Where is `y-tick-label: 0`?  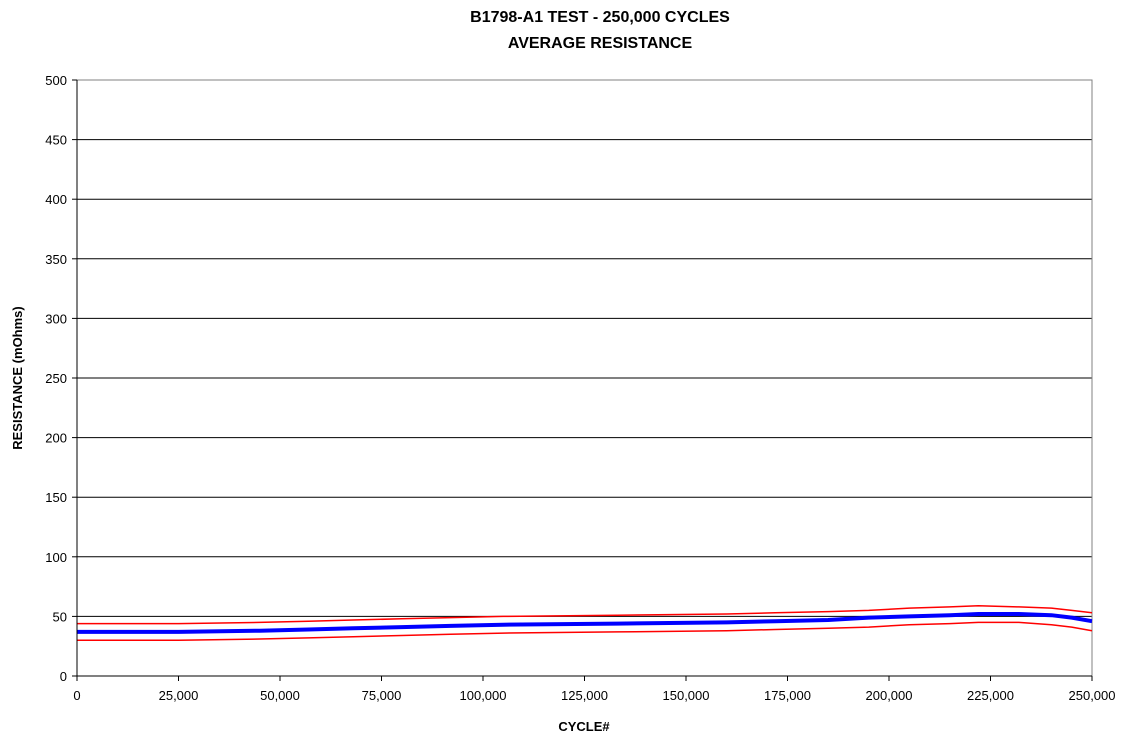 y-tick-label: 0 is located at coordinates (63, 676).